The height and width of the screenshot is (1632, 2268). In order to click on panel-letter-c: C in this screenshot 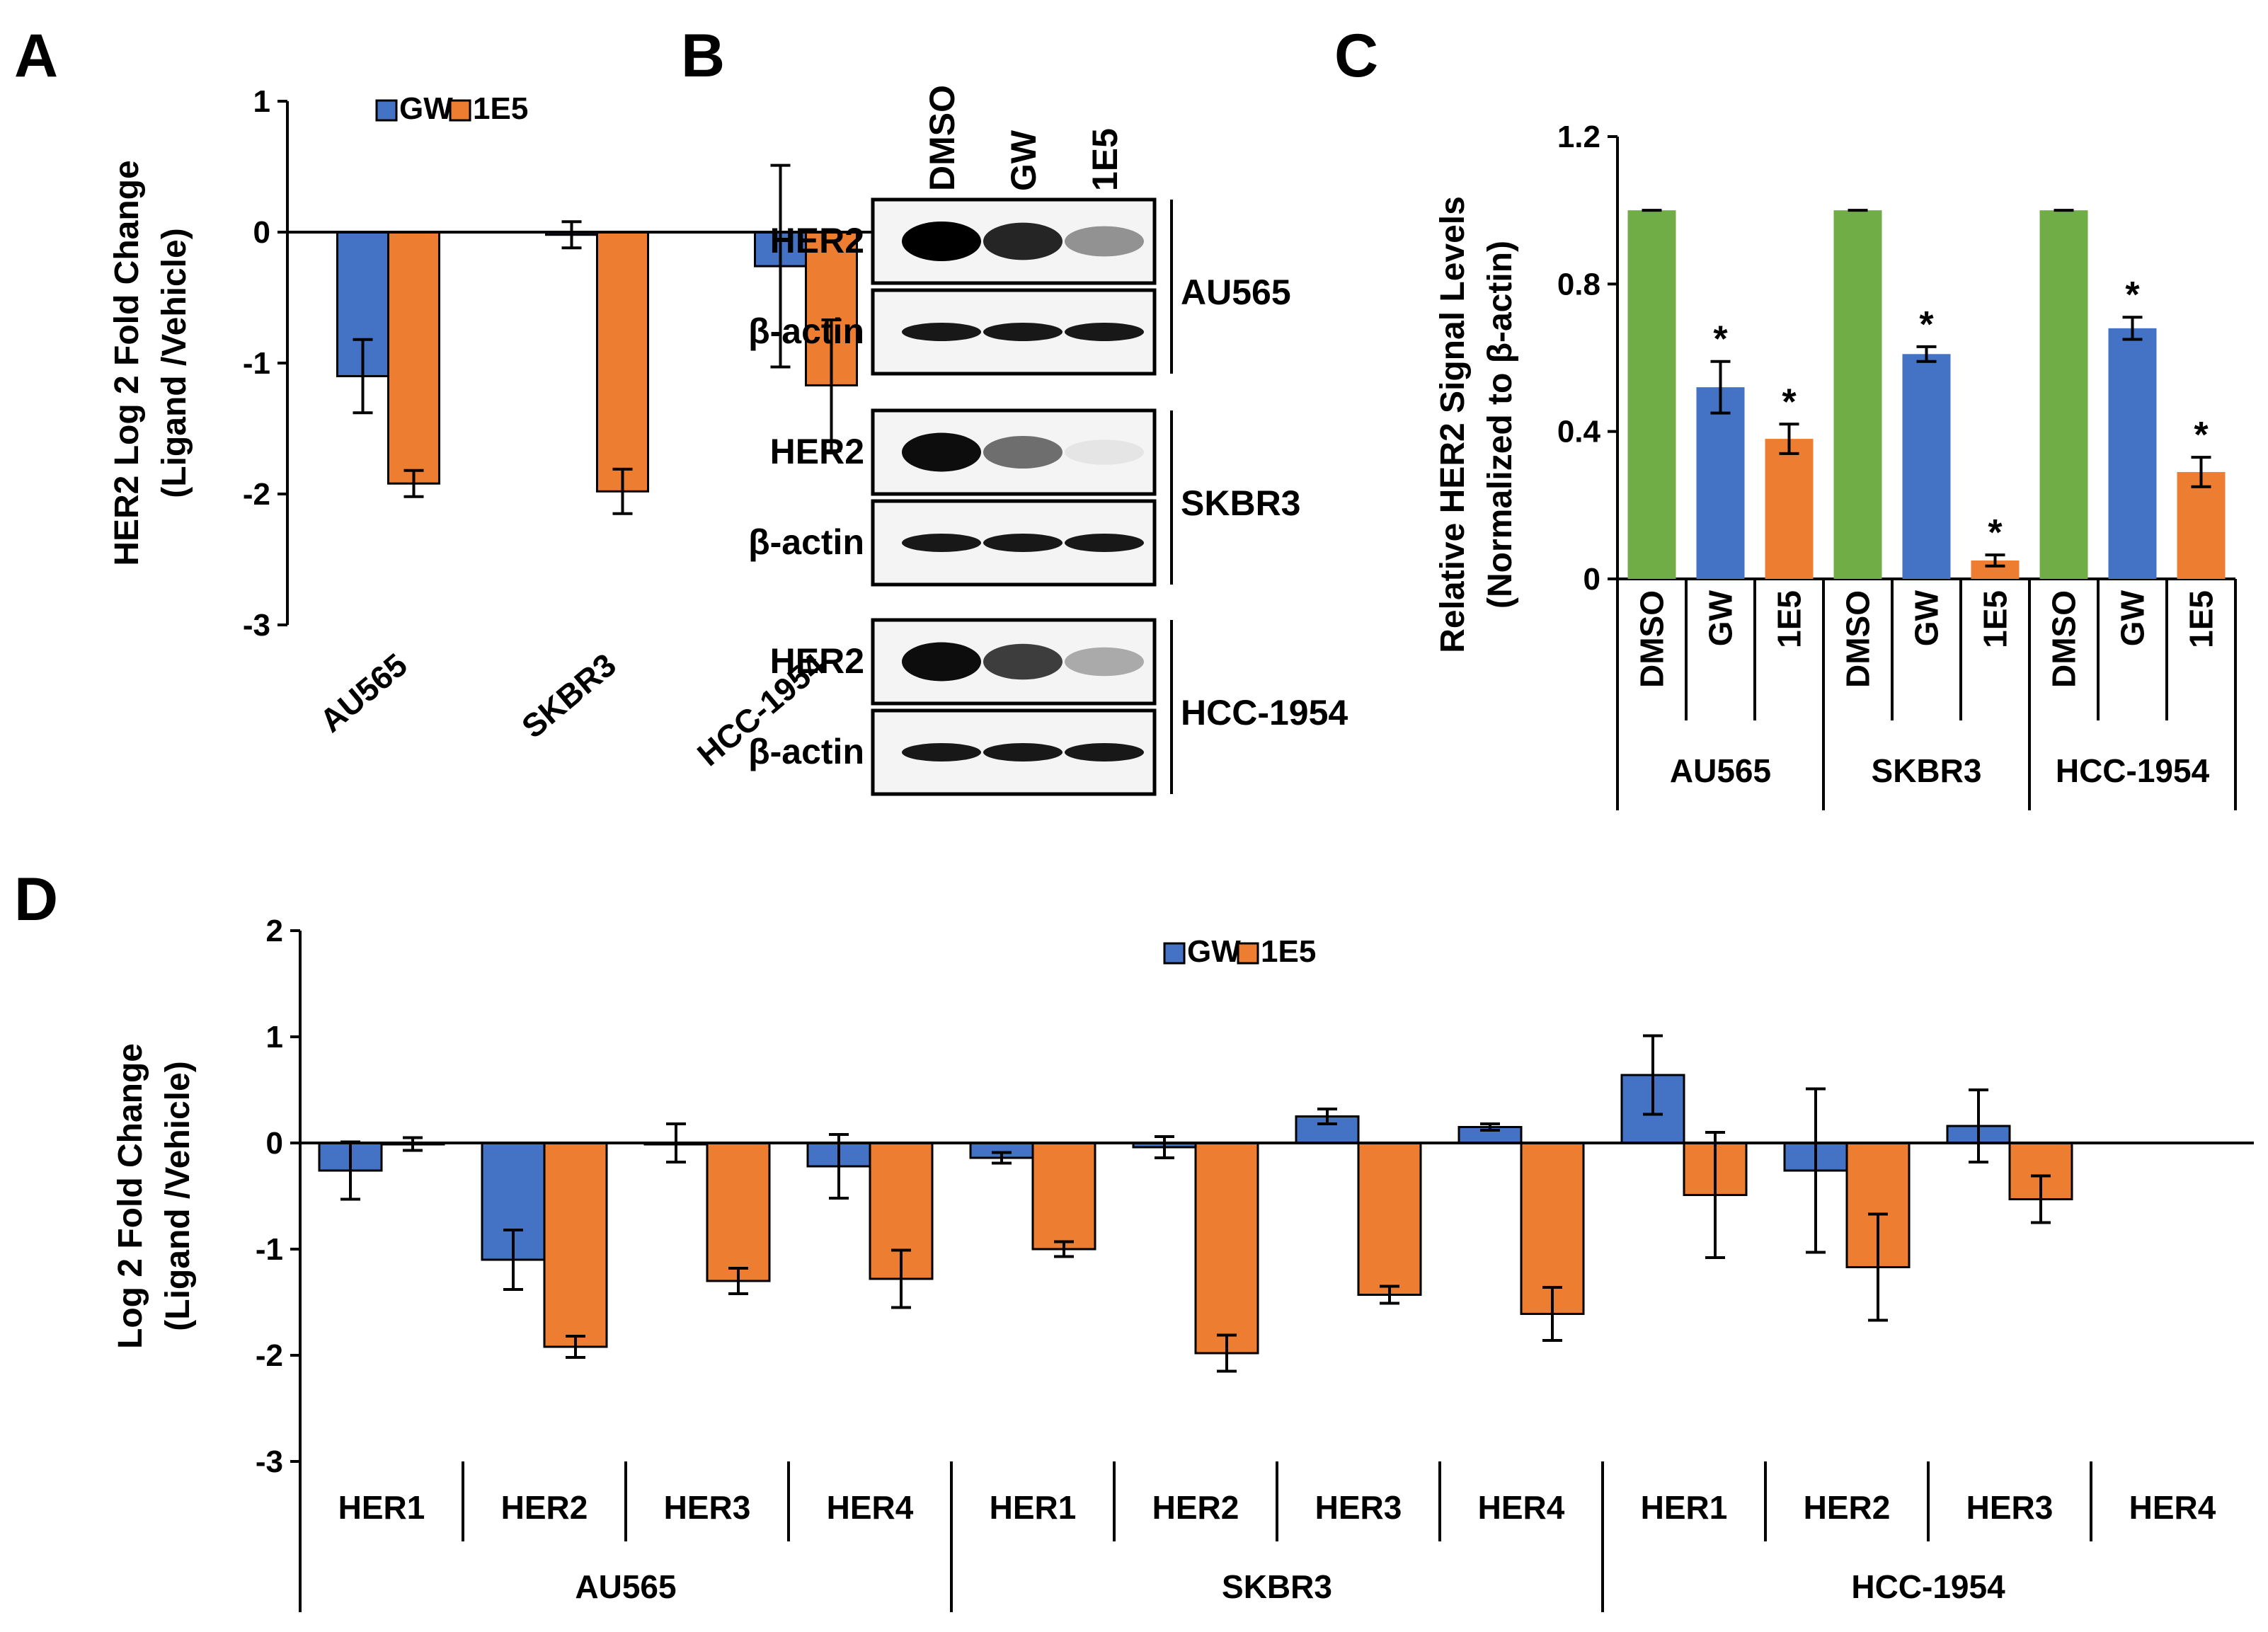, I will do `click(1356, 56)`.